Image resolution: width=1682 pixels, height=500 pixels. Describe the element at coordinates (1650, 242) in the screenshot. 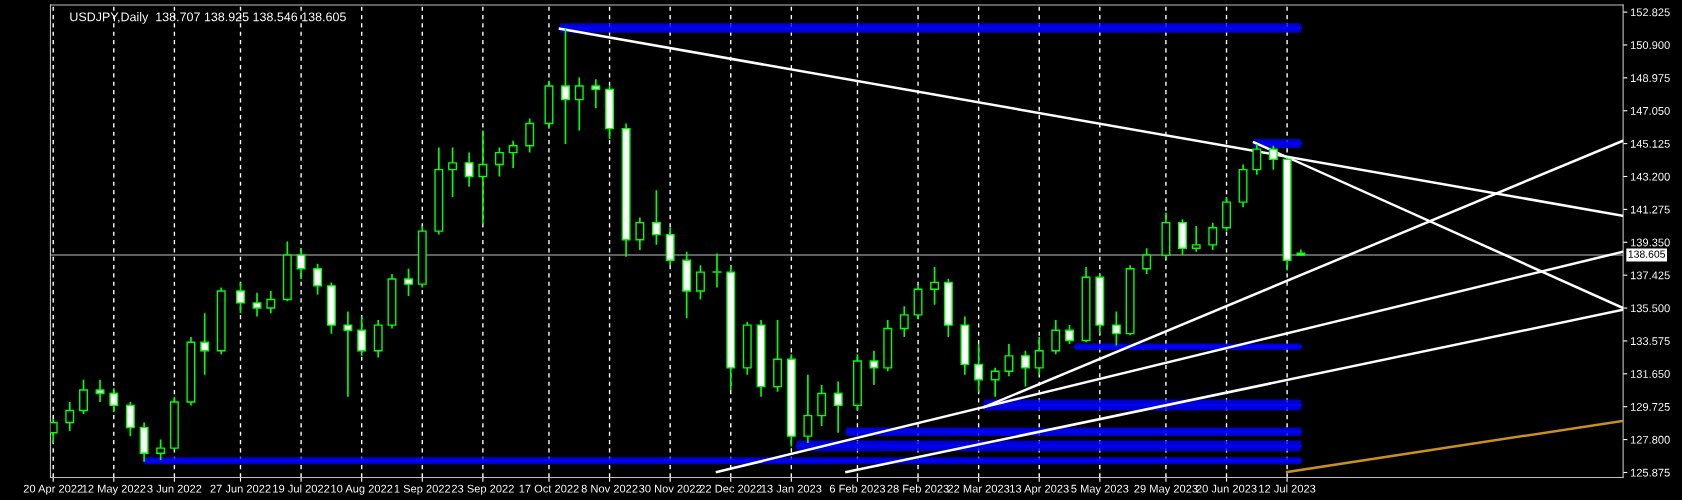

I see `y-tick-label: 139.350` at that location.